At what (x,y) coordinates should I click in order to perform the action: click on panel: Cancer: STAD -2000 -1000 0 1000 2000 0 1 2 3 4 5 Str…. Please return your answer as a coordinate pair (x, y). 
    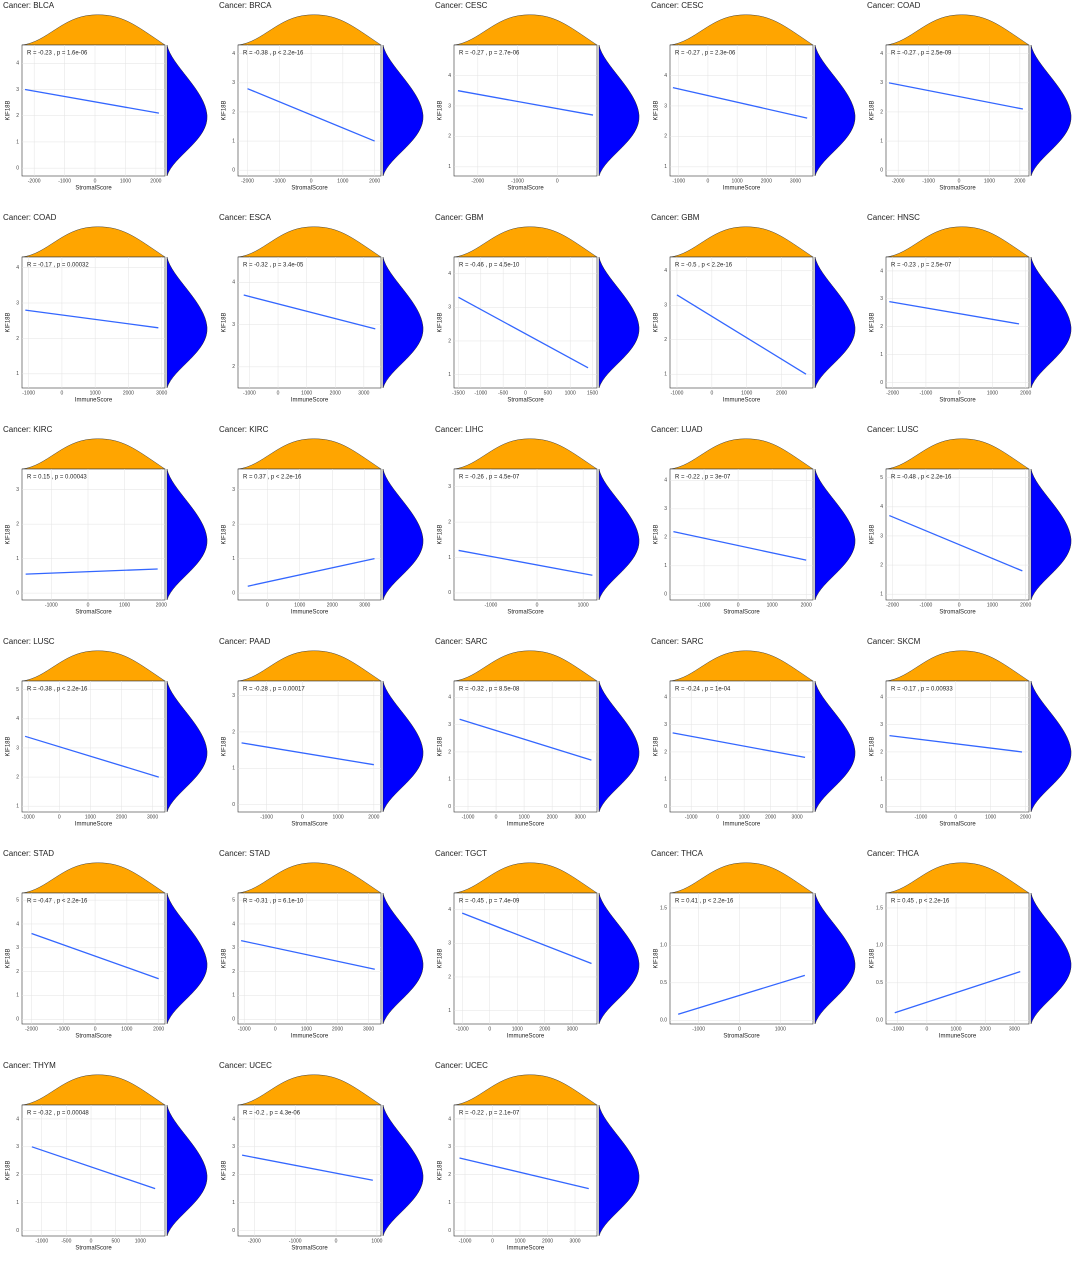
    Looking at the image, I should click on (105, 944).